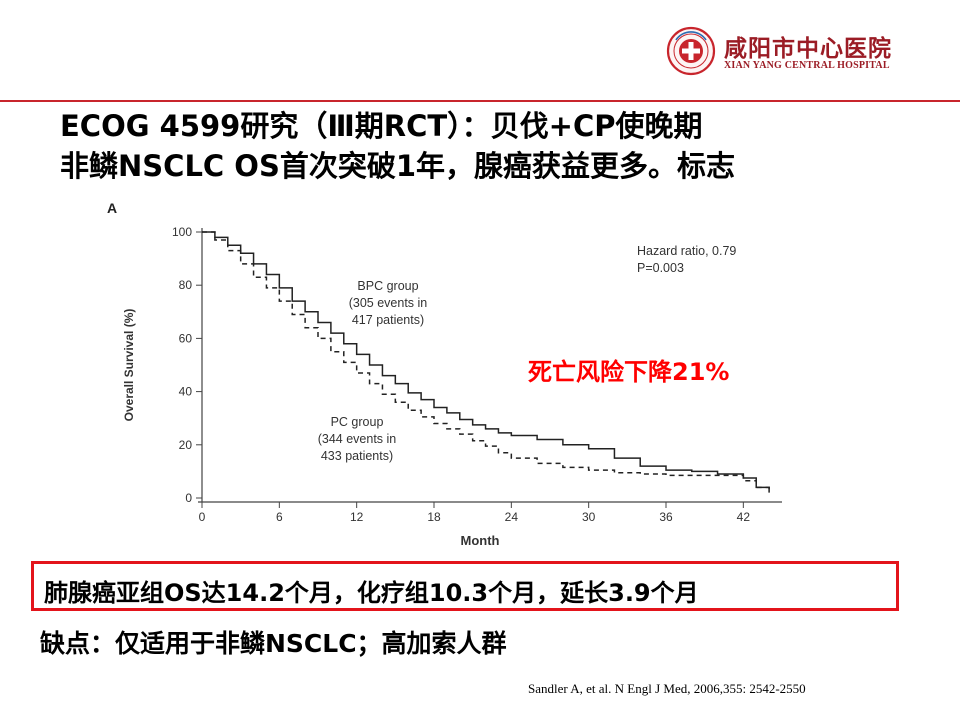  Describe the element at coordinates (480, 540) in the screenshot. I see `x-axis-title: Month` at that location.